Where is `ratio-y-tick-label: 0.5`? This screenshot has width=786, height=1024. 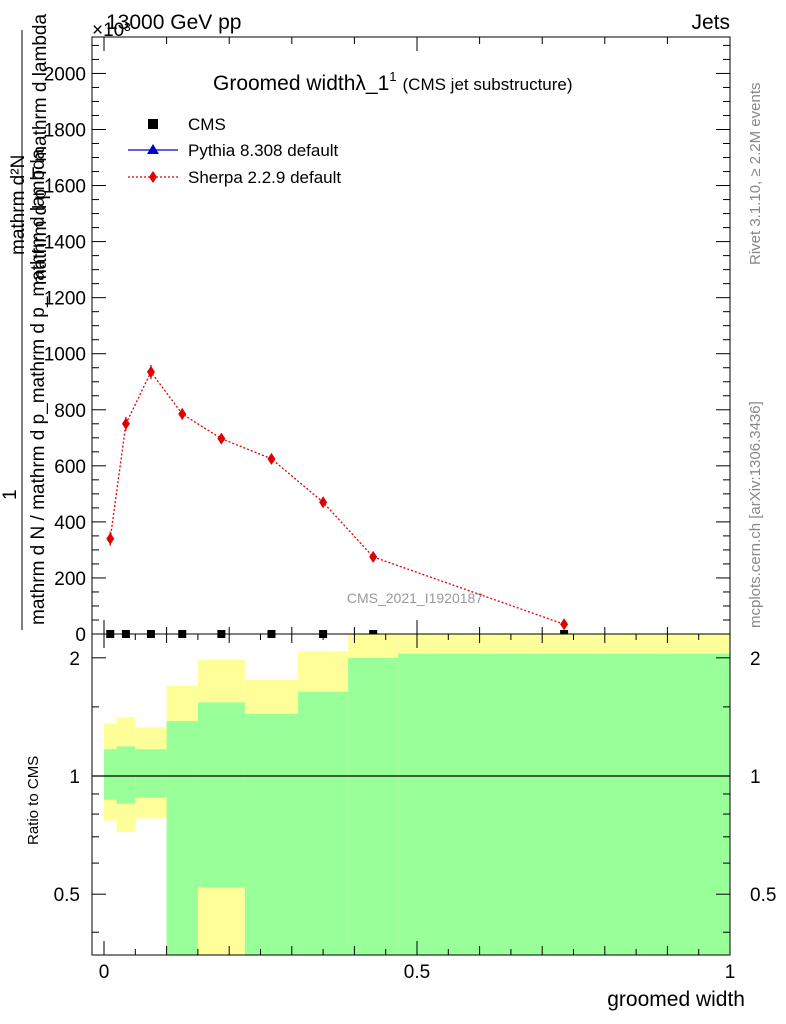 ratio-y-tick-label: 0.5 is located at coordinates (67, 895).